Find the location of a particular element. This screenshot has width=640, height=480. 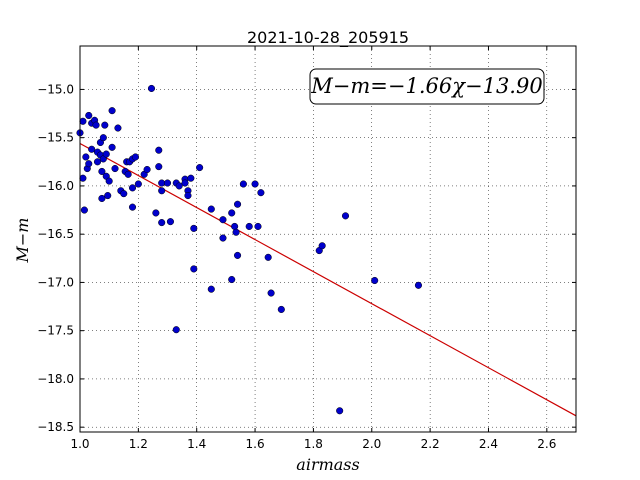

annotation-box is located at coordinates (427, 86).